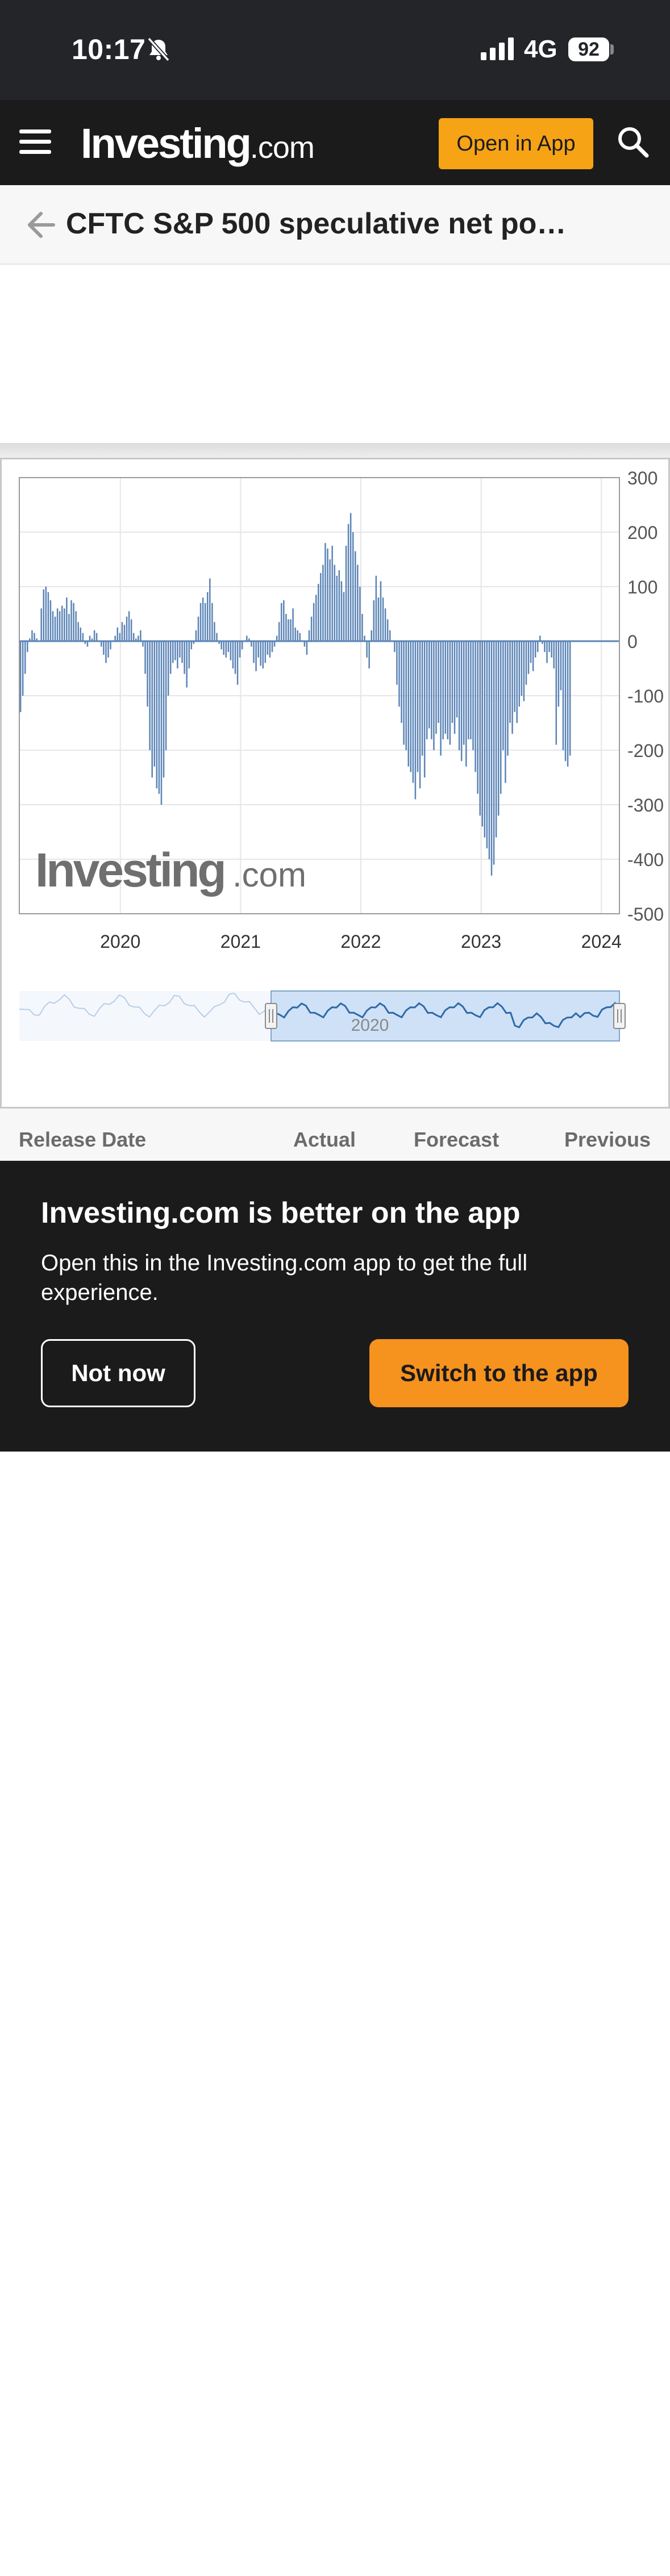 This screenshot has width=670, height=2576. I want to click on navigator-right-handle, so click(619, 1016).